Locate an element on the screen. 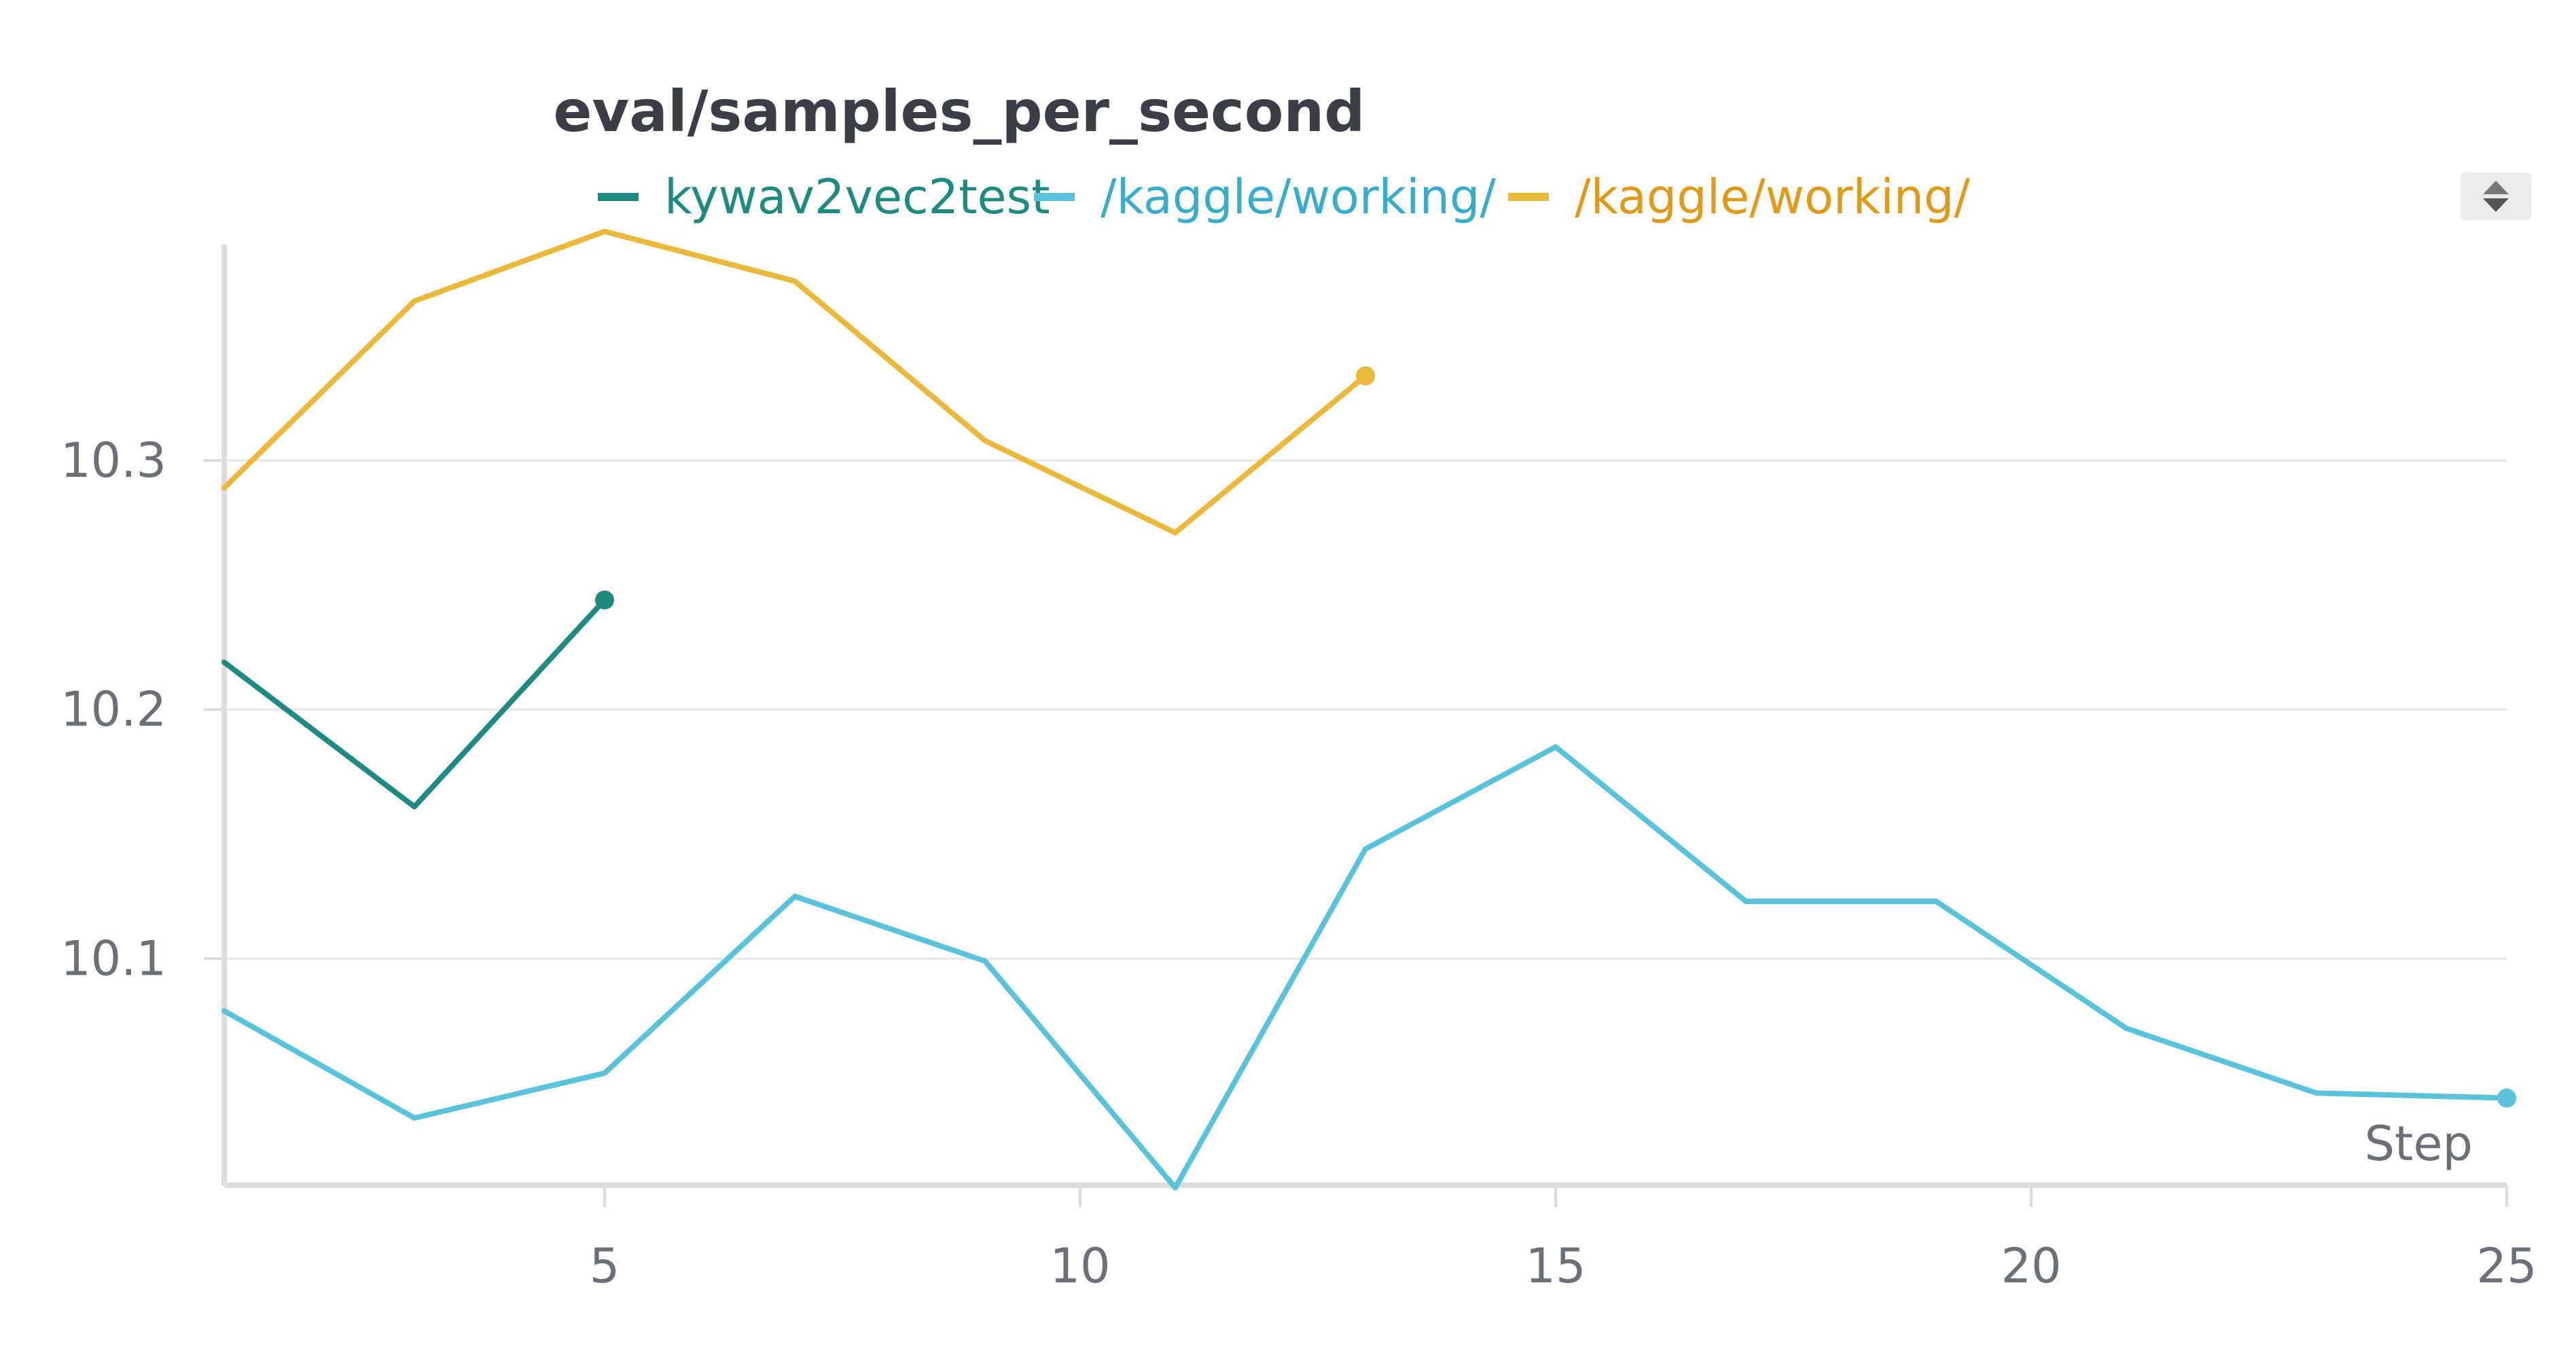 This screenshot has height=1353, width=2576. y-axis-ticks: 10.1 10.2 10.3 is located at coordinates (142, 709).